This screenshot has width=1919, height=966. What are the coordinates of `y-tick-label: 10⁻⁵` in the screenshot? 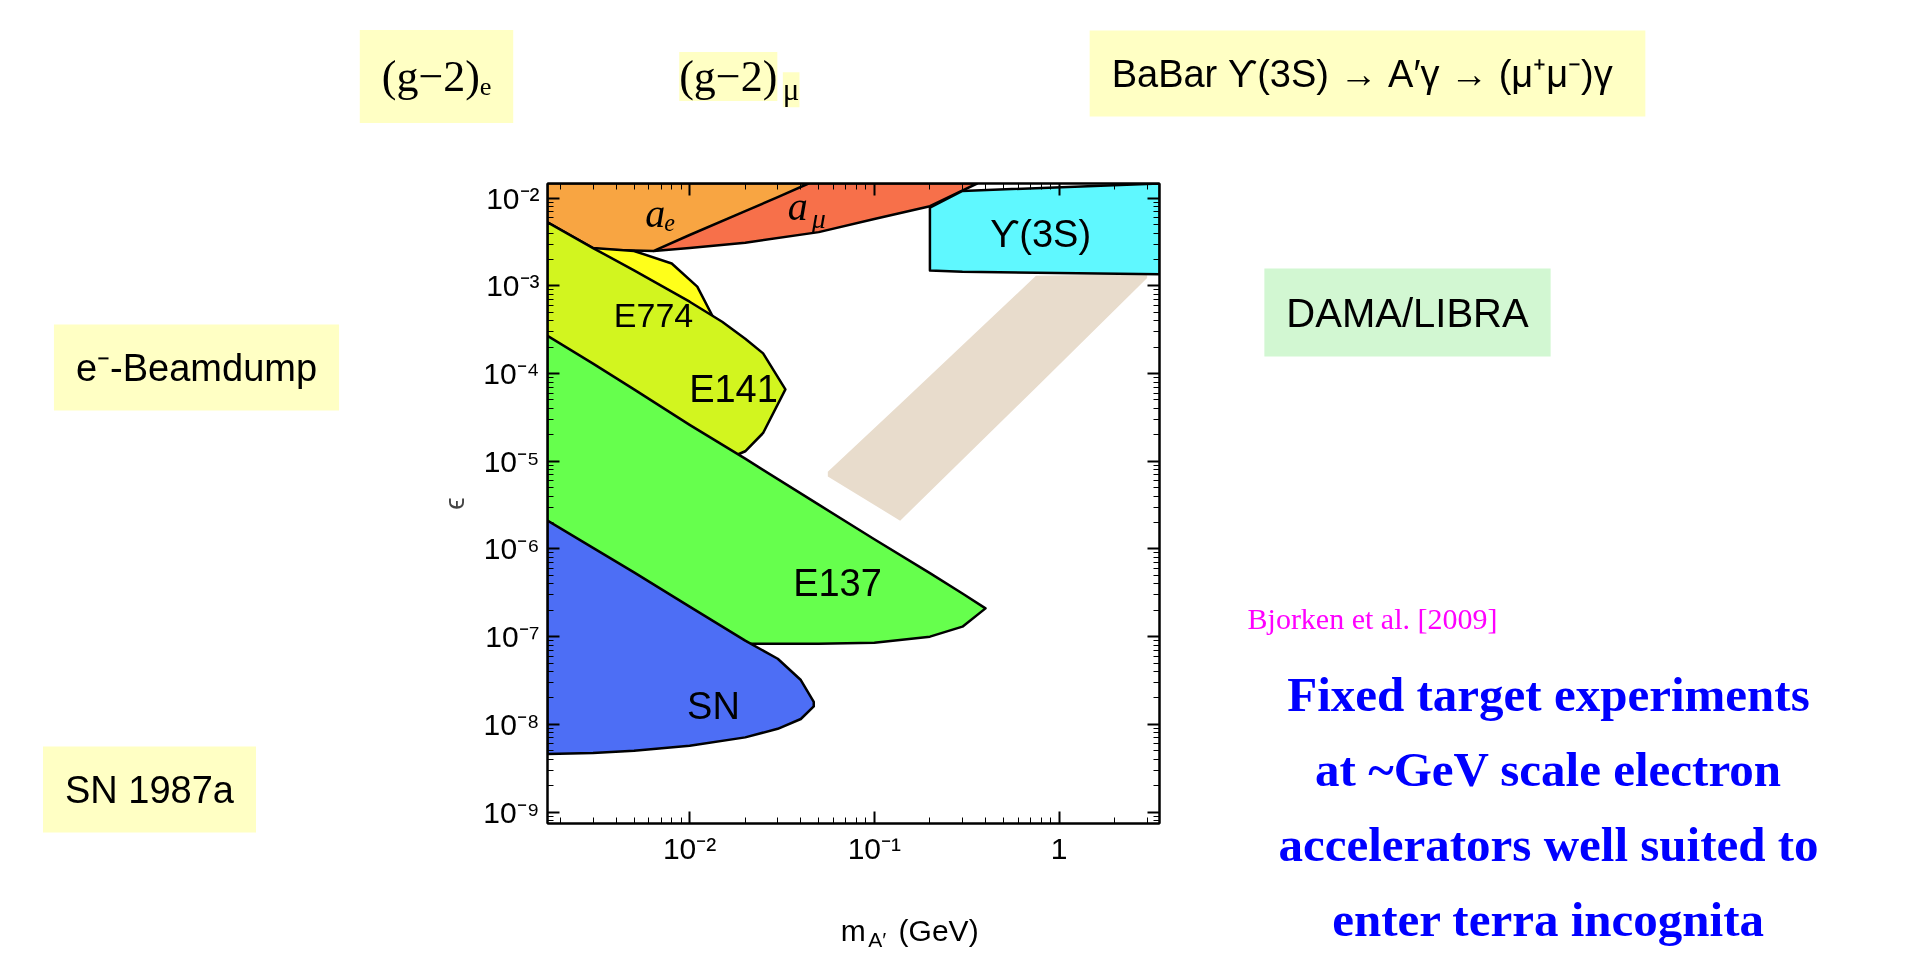 It's located at (511, 461).